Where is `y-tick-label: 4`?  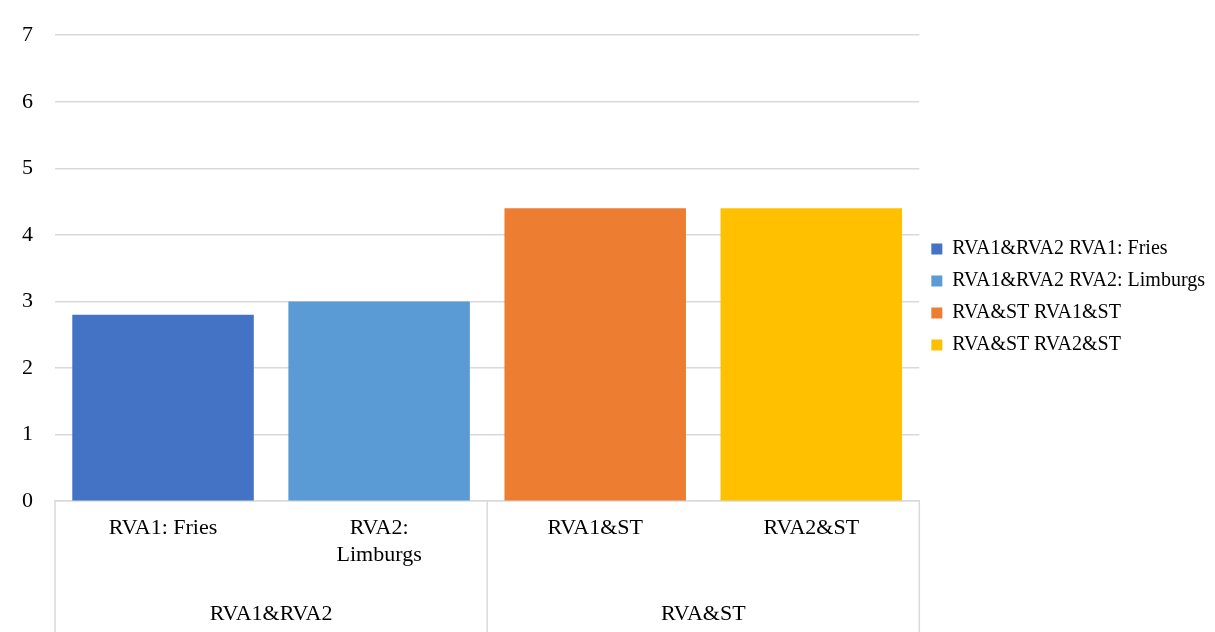
y-tick-label: 4 is located at coordinates (27, 233).